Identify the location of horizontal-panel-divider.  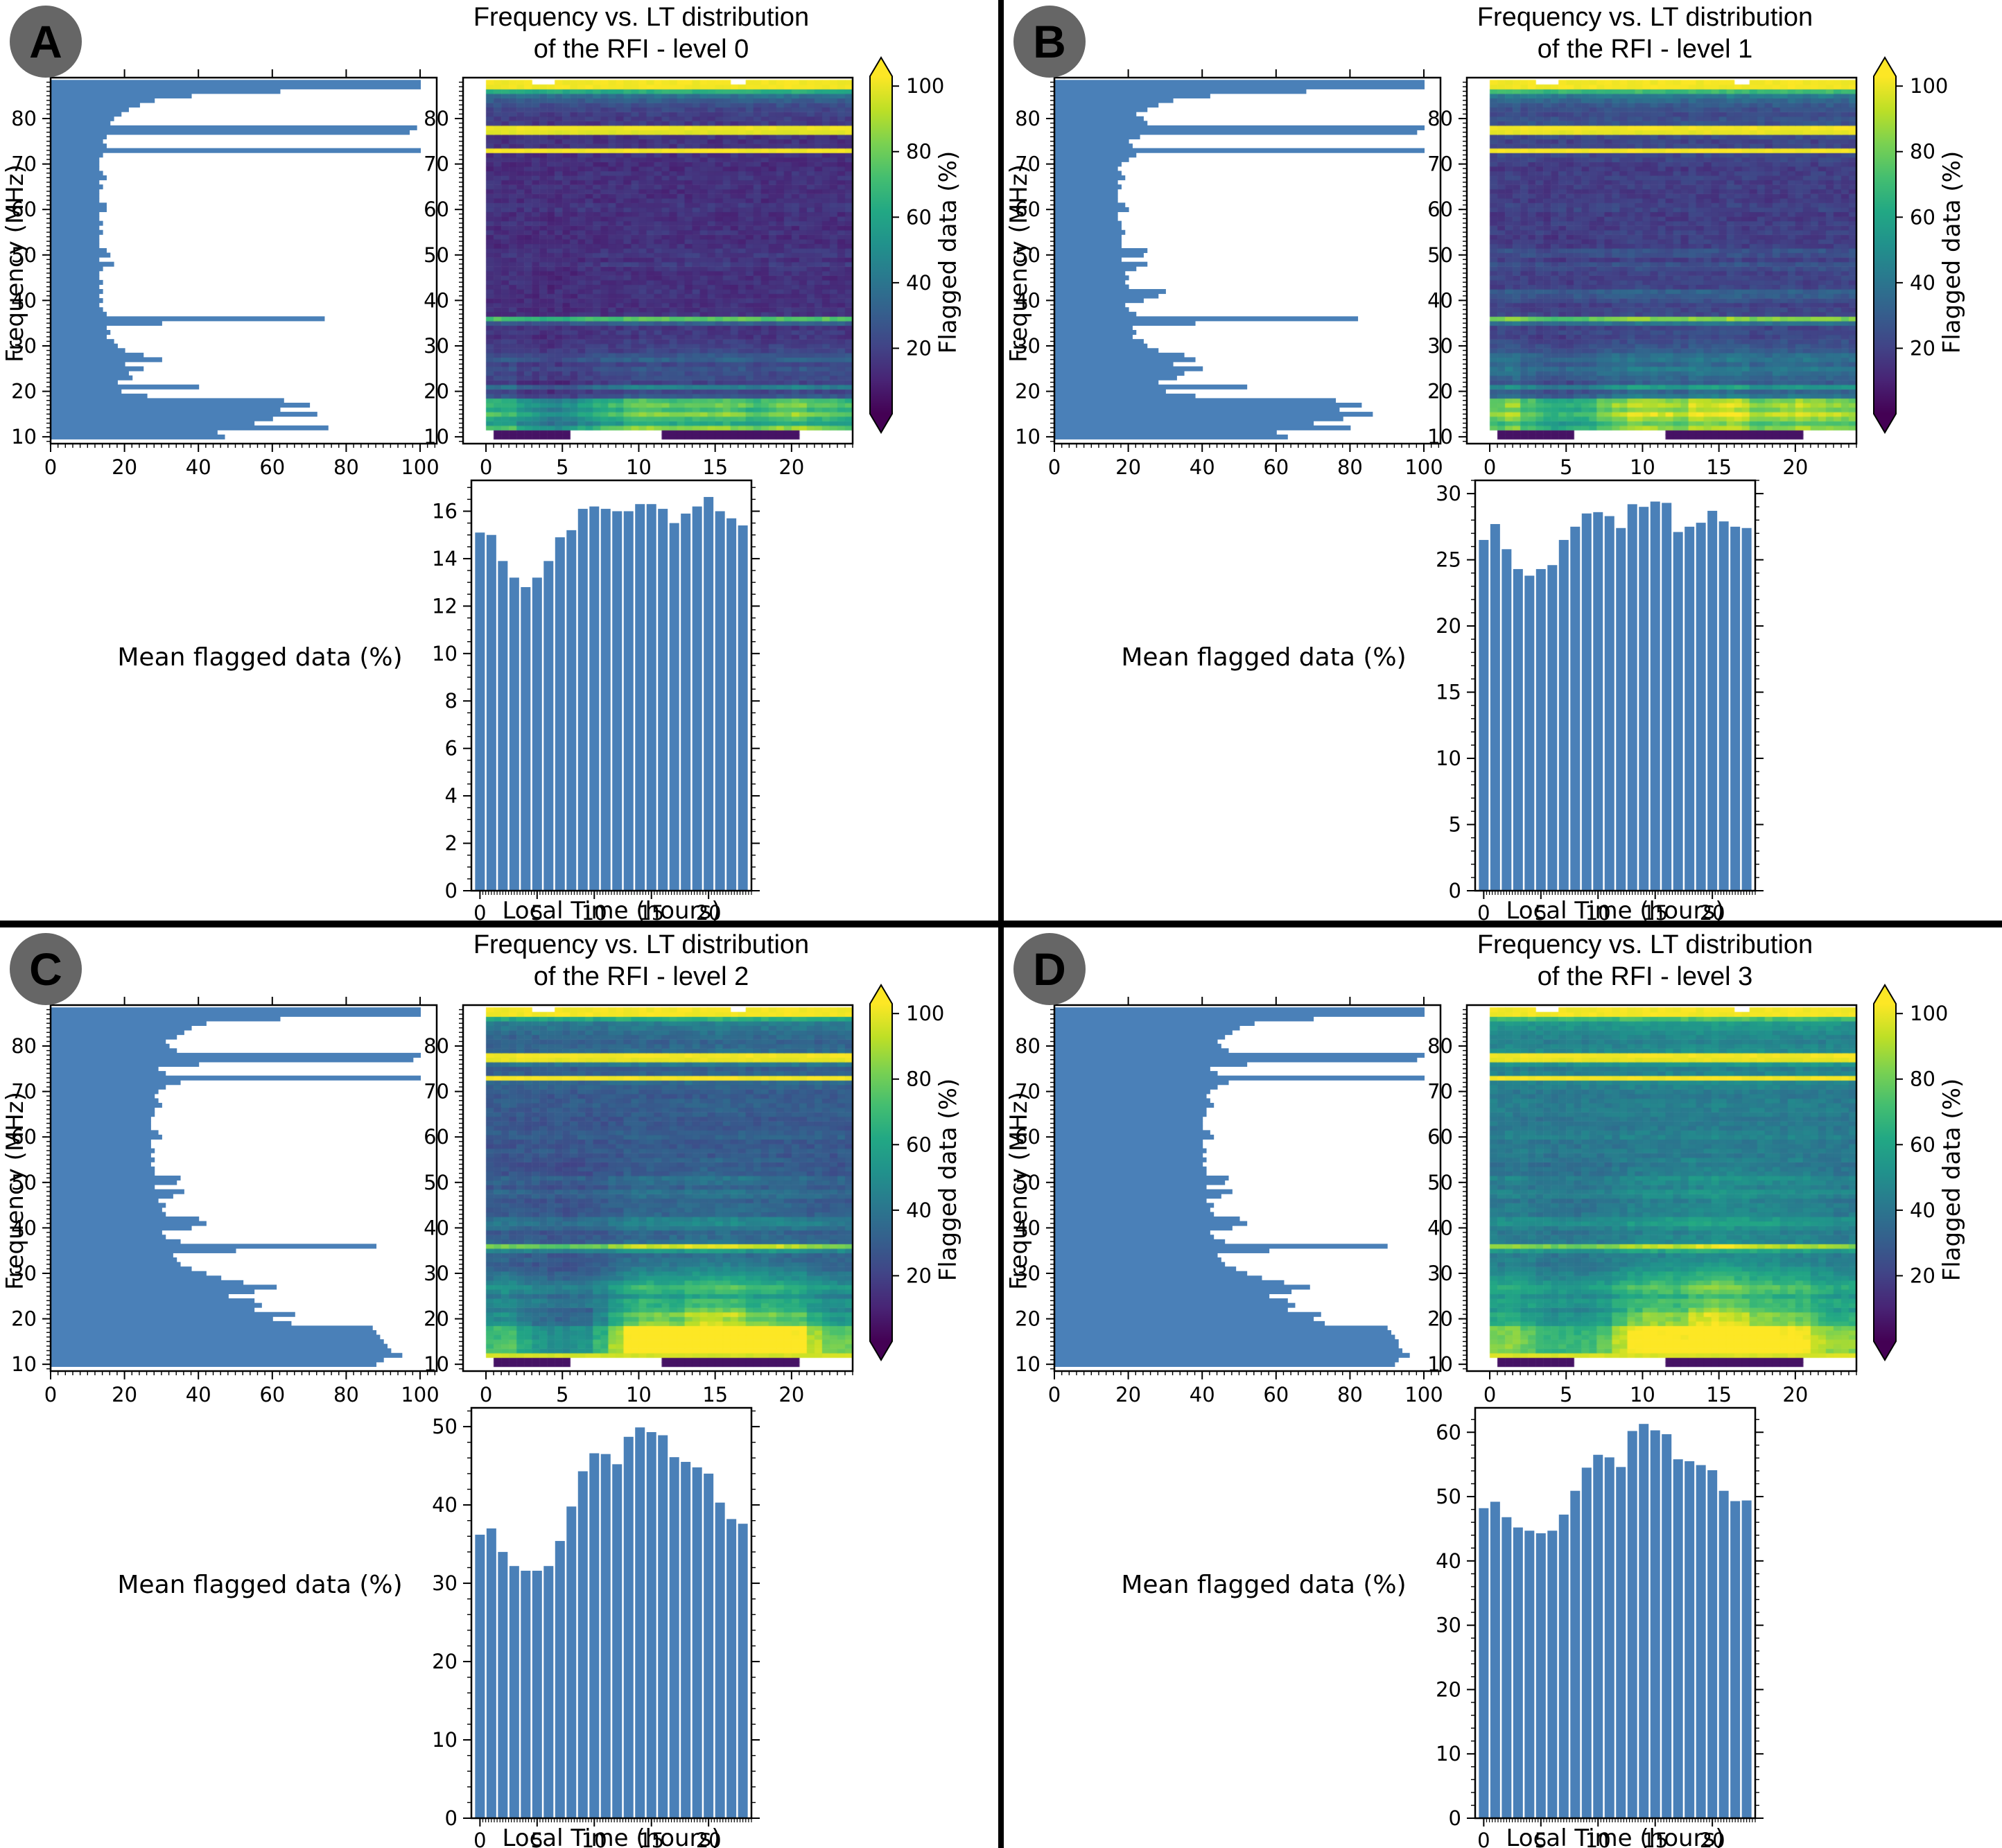
(1001, 924).